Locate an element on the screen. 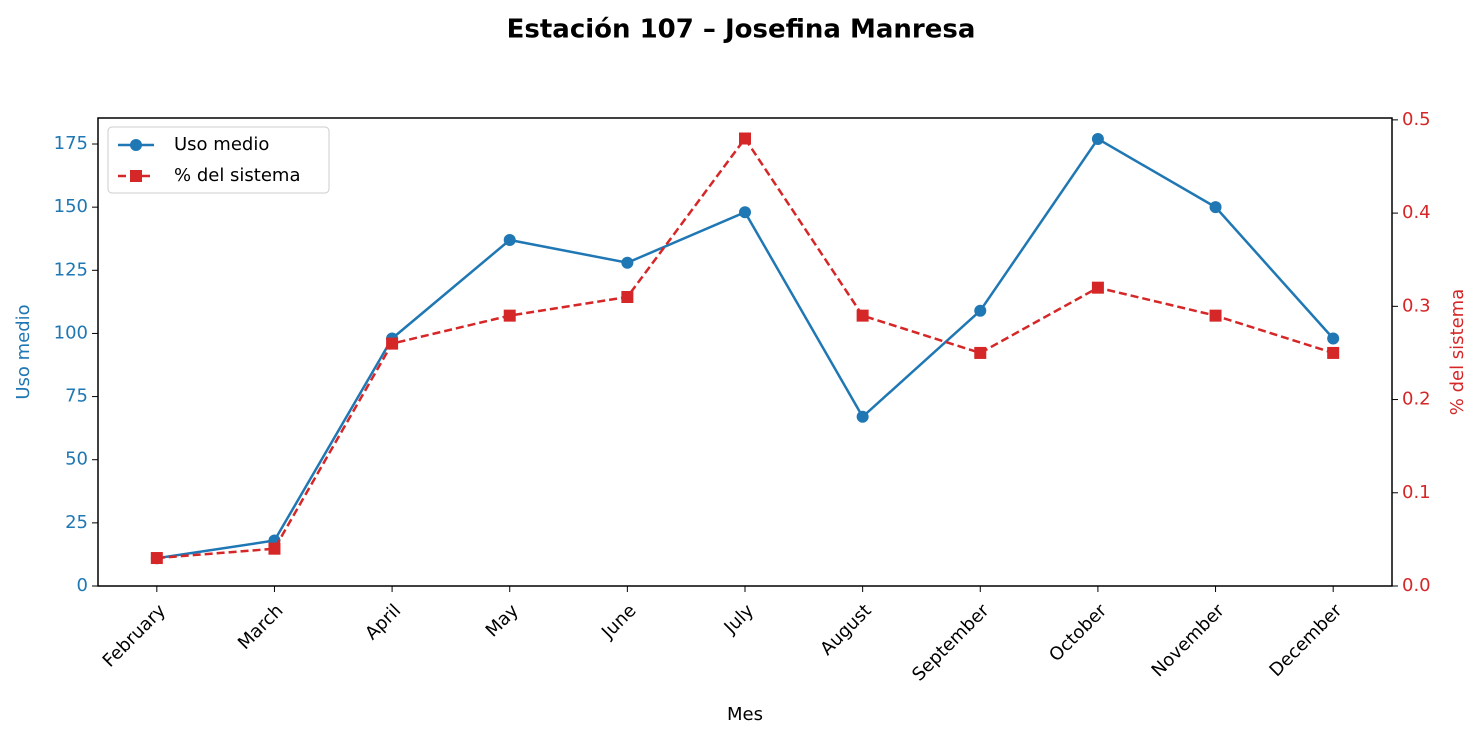 The image size is (1483, 740). y-axis-label: Uso medio is located at coordinates (23, 351).